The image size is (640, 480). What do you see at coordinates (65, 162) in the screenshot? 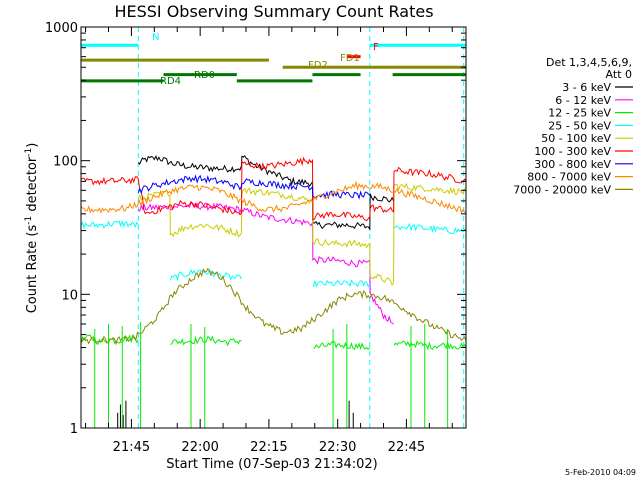
I see `y-tick-label-100: 100` at bounding box center [65, 162].